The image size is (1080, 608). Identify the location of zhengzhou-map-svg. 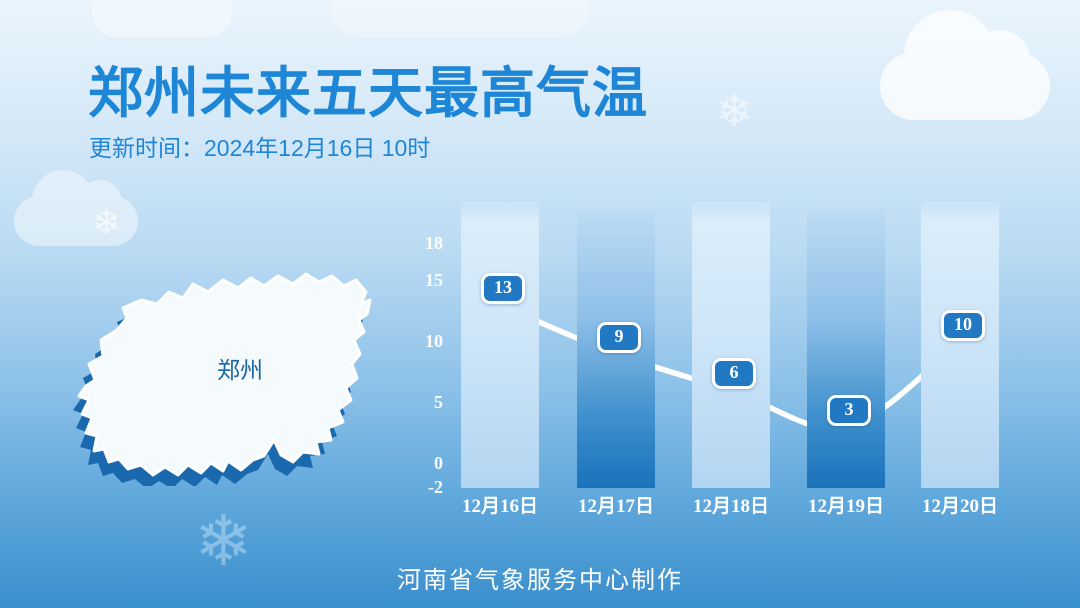
(222, 380).